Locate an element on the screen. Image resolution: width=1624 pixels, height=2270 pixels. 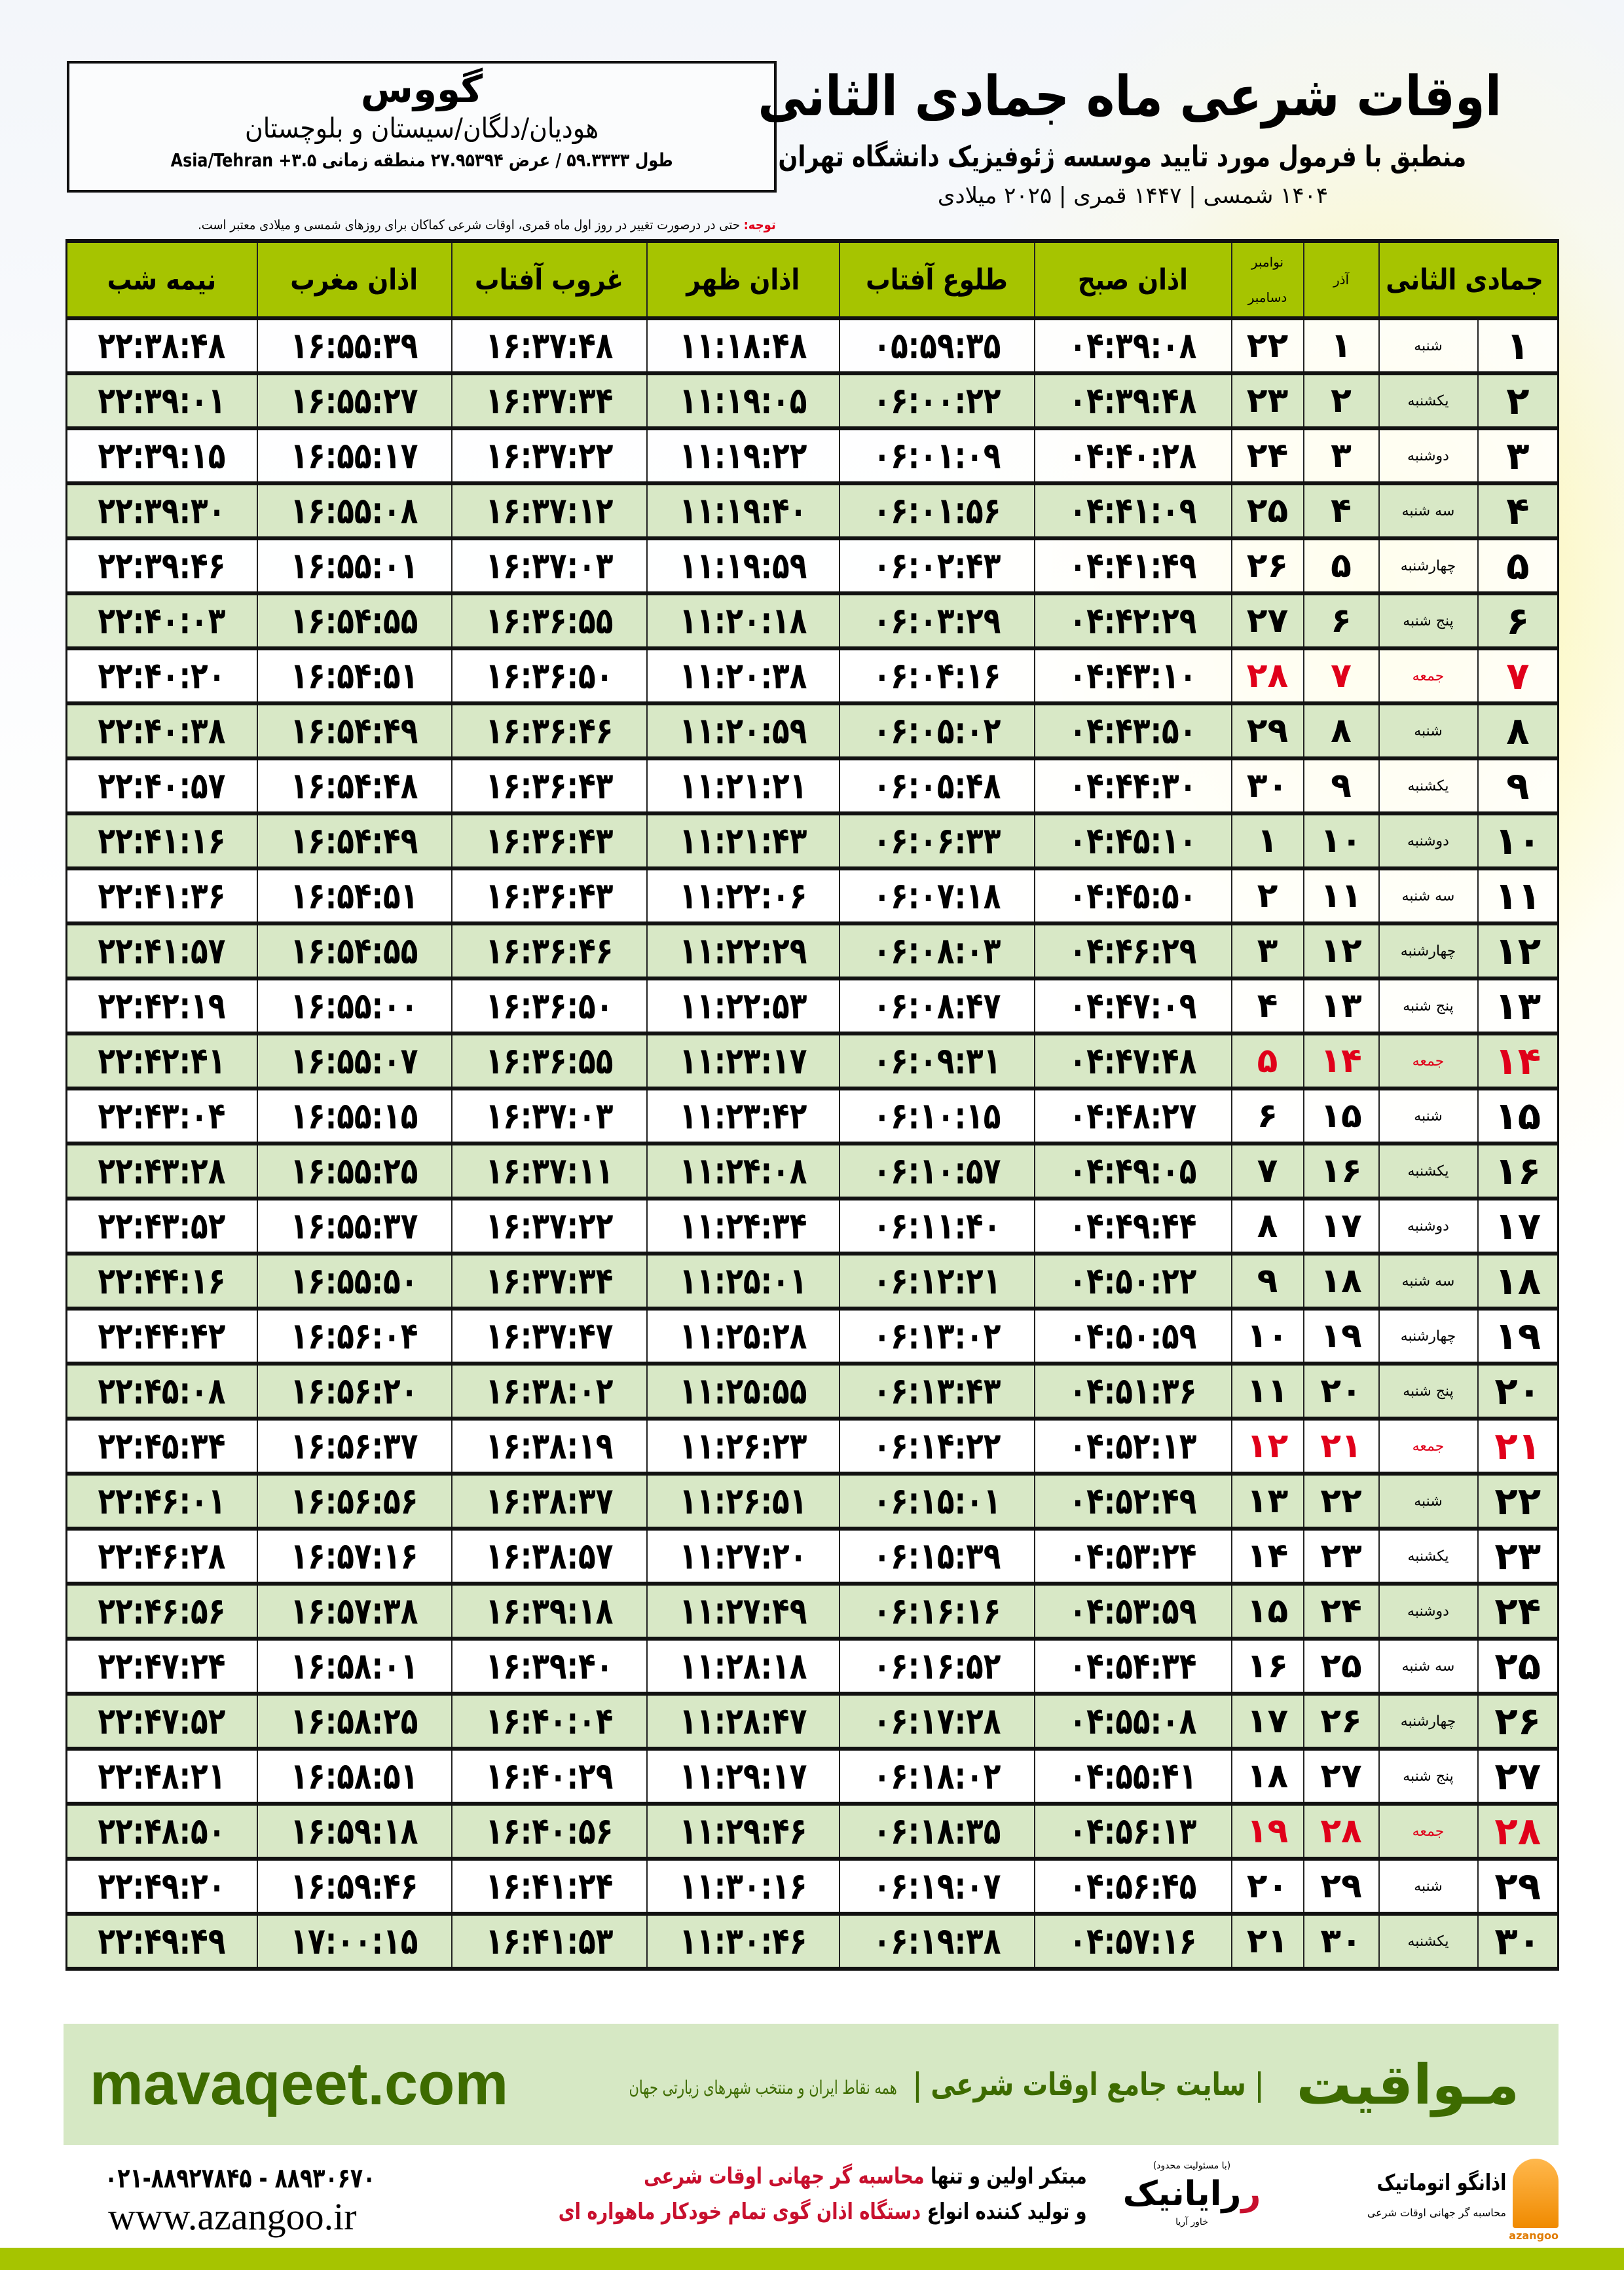
cell-tolu: ۰۶:۰۵:۰۲ is located at coordinates (936, 731).